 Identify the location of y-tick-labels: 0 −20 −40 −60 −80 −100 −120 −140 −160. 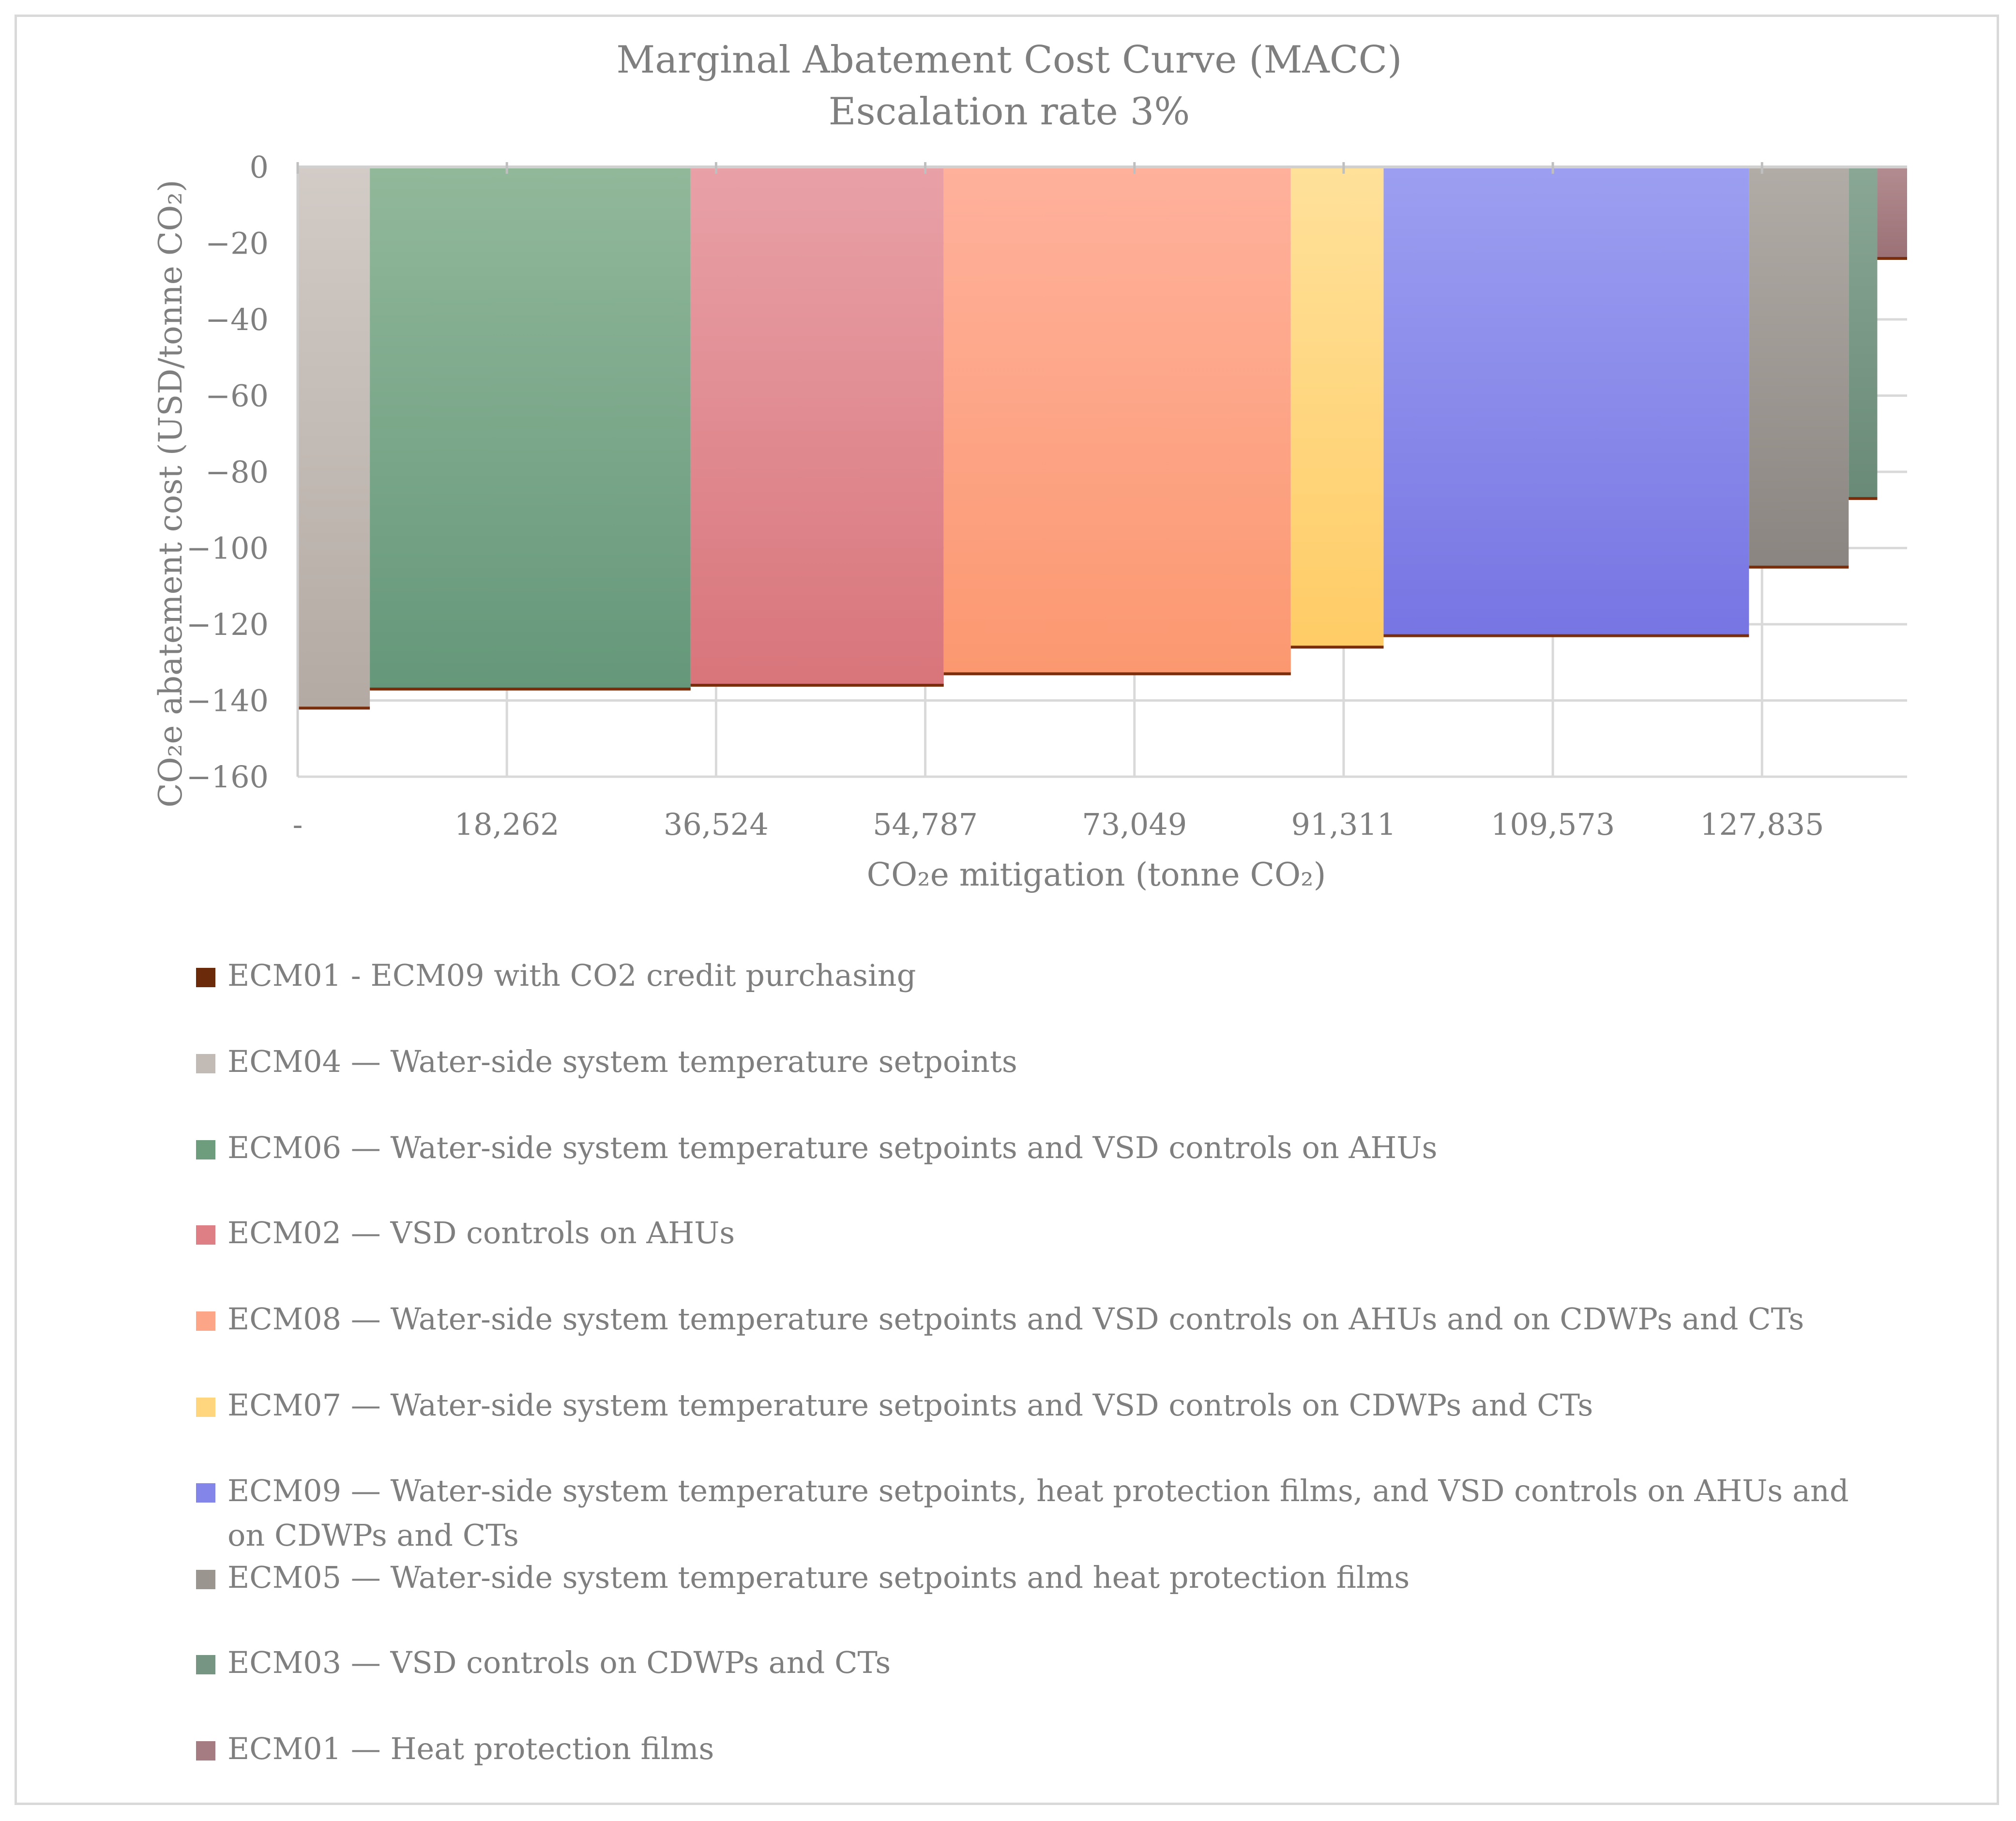
(228, 472).